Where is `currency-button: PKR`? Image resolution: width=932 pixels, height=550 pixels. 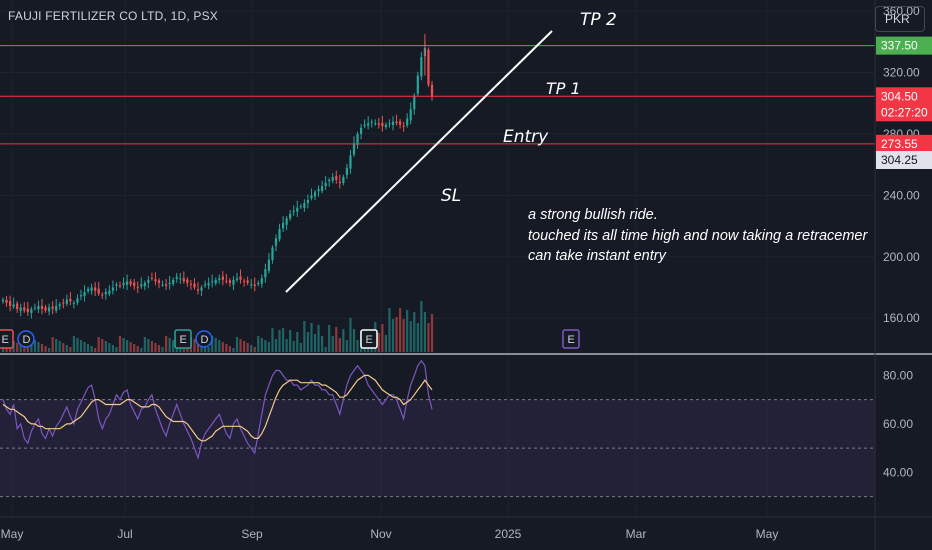
currency-button: PKR is located at coordinates (900, 19).